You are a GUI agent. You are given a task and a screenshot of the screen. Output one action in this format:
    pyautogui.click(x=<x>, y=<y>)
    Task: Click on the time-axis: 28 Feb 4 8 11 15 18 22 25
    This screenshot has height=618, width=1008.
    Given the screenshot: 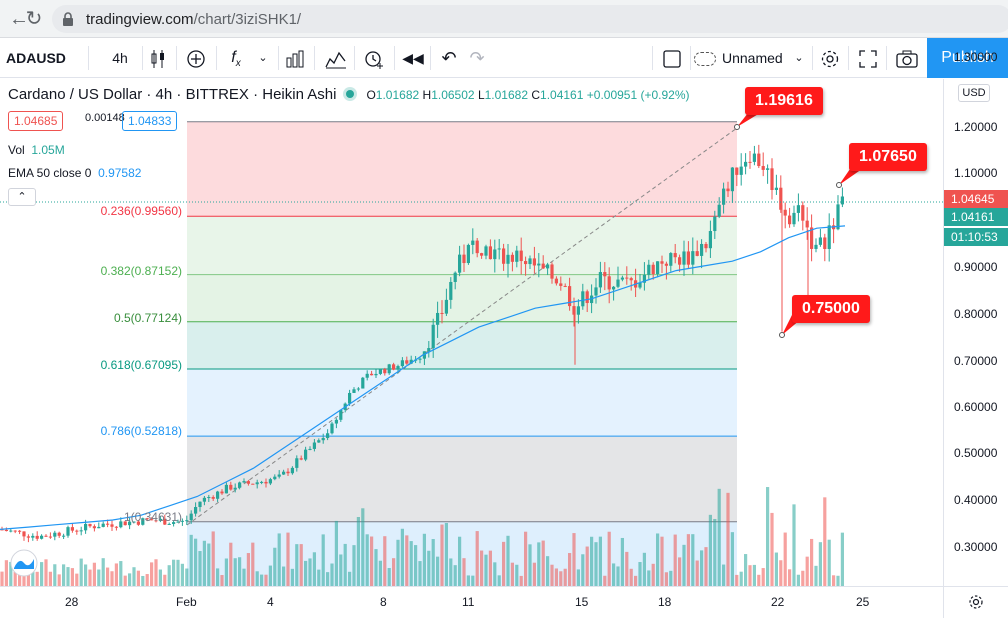 What is the action you would take?
    pyautogui.click(x=471, y=602)
    